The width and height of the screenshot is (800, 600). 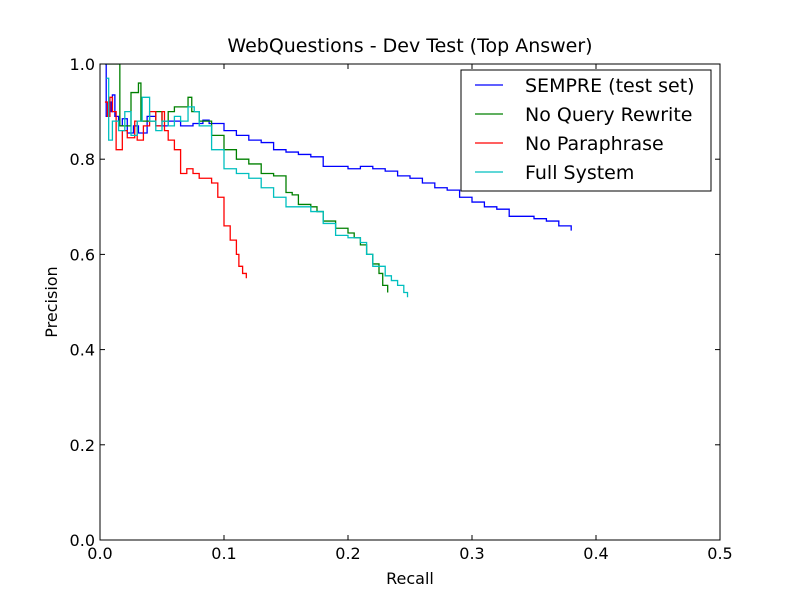 What do you see at coordinates (410, 578) in the screenshot?
I see `x-axis-label: Recall` at bounding box center [410, 578].